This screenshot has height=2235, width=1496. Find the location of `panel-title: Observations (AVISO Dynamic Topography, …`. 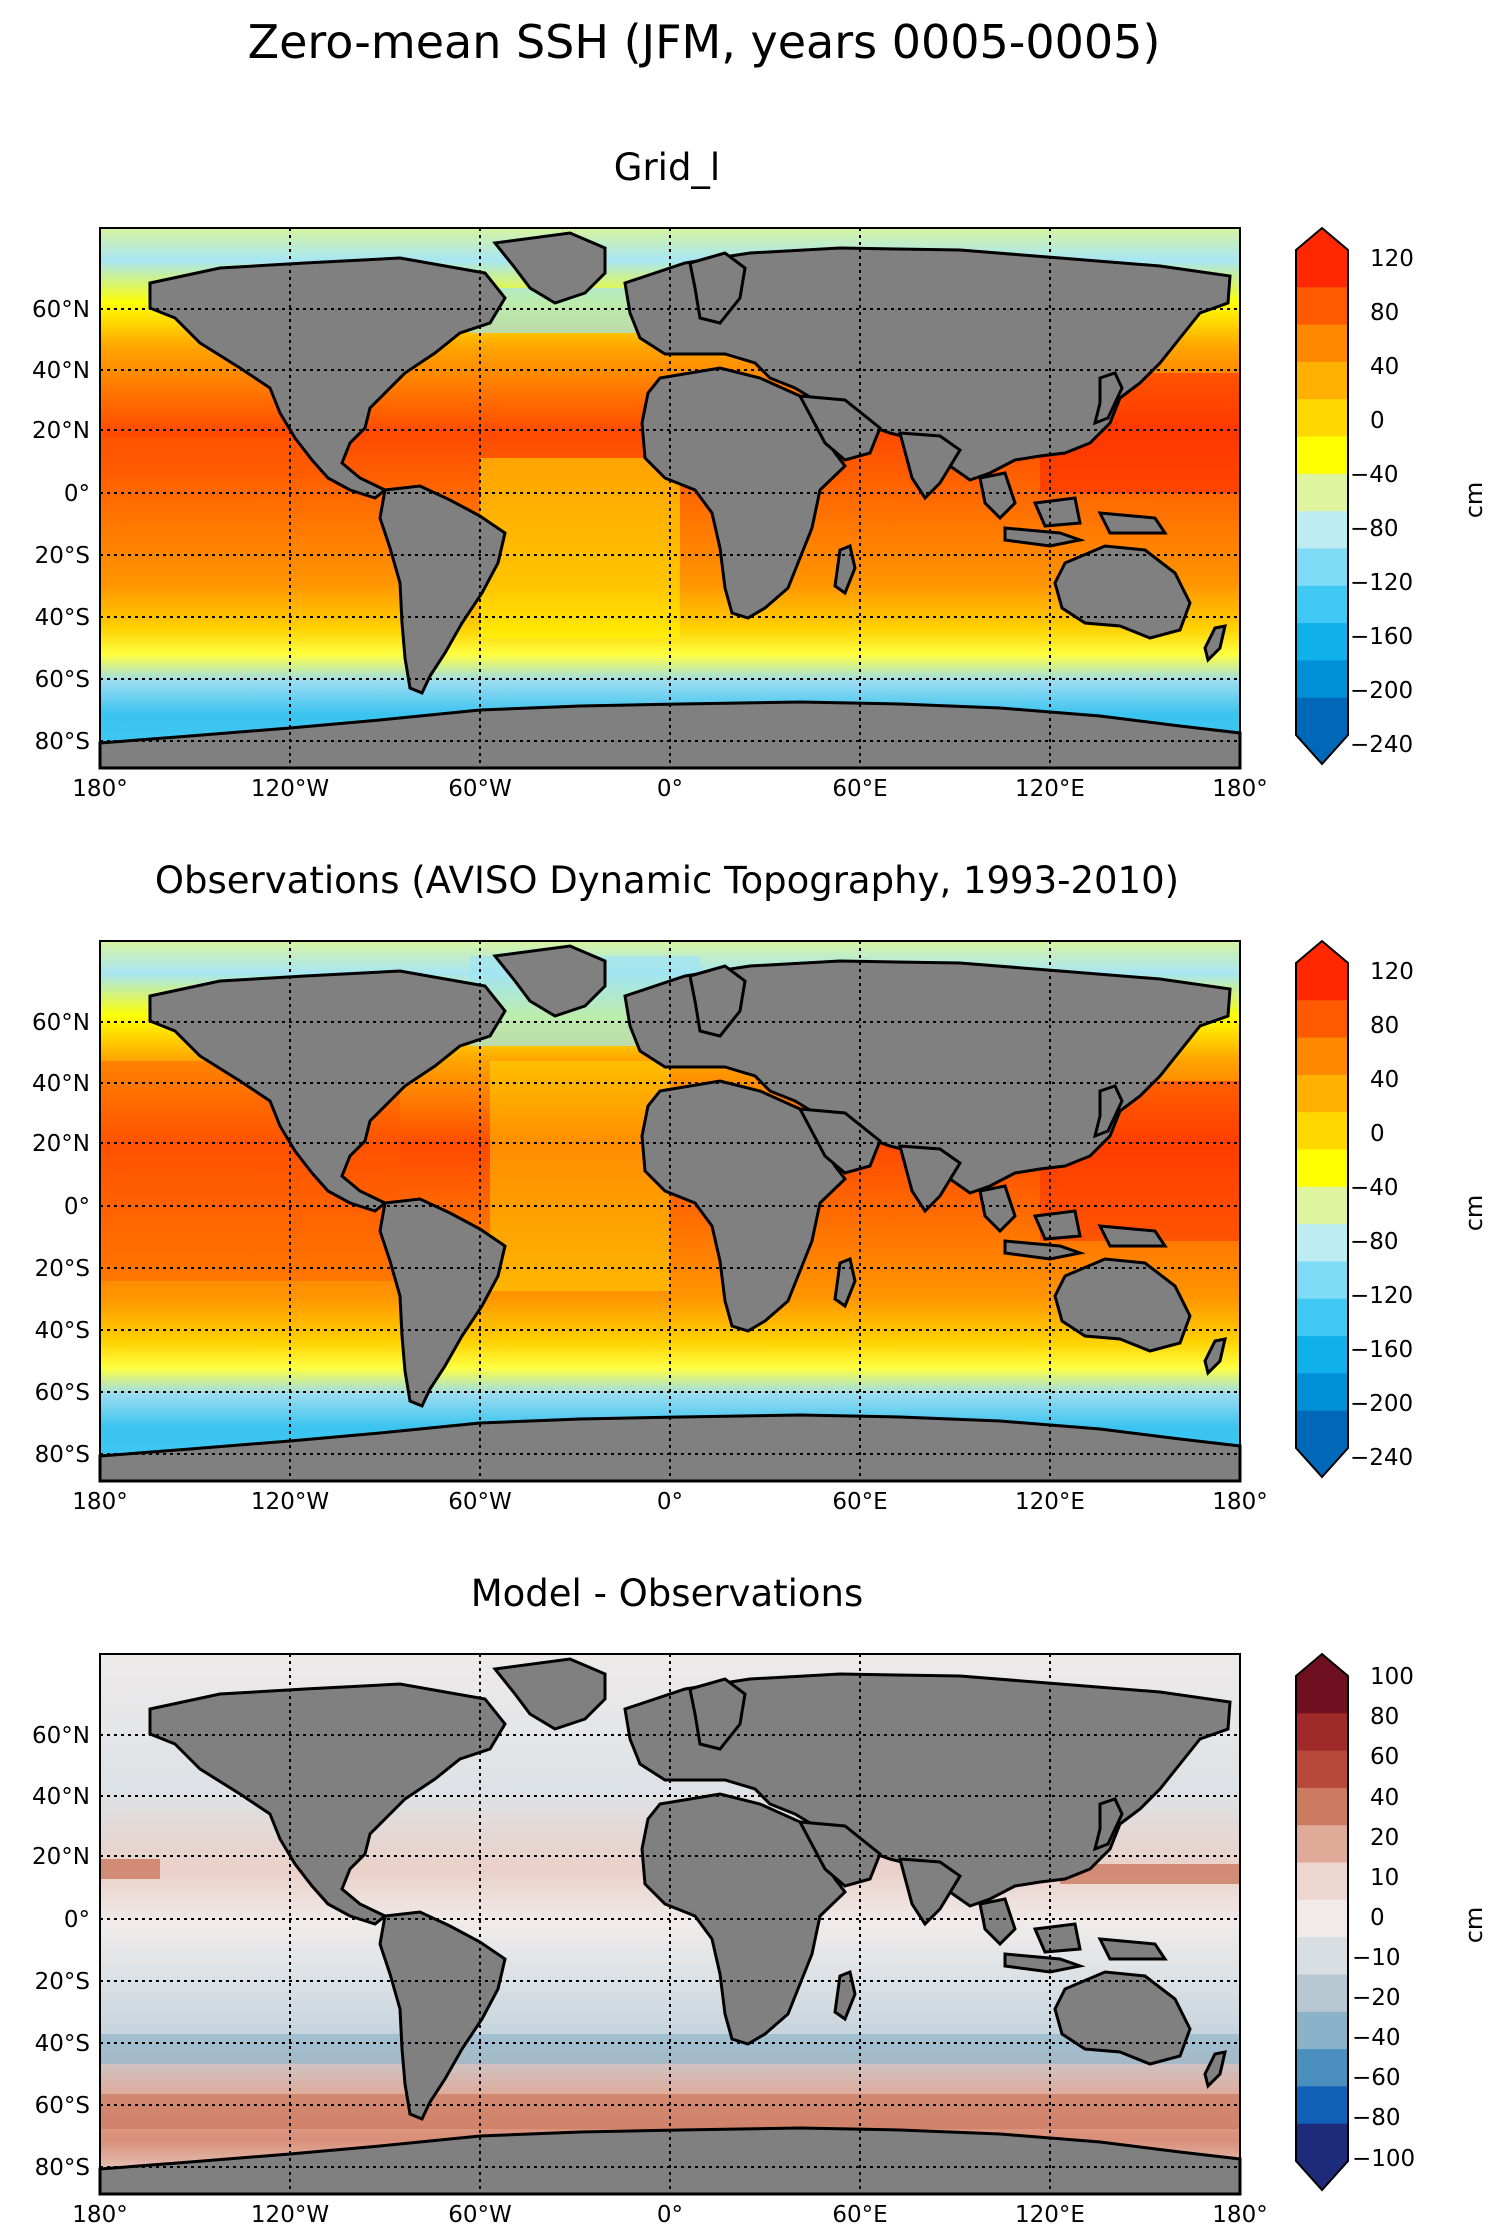

panel-title: Observations (AVISO Dynamic Topography, … is located at coordinates (667, 880).